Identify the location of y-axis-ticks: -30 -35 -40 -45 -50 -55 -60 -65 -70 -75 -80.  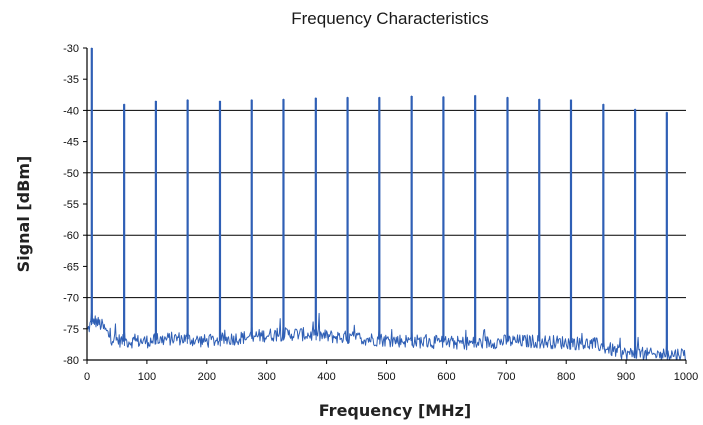
(75, 205).